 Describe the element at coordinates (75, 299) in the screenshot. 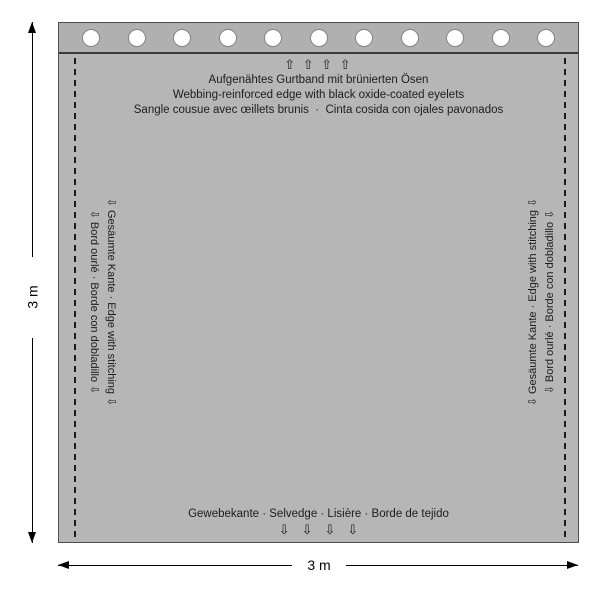

I see `stitch-line-left` at that location.